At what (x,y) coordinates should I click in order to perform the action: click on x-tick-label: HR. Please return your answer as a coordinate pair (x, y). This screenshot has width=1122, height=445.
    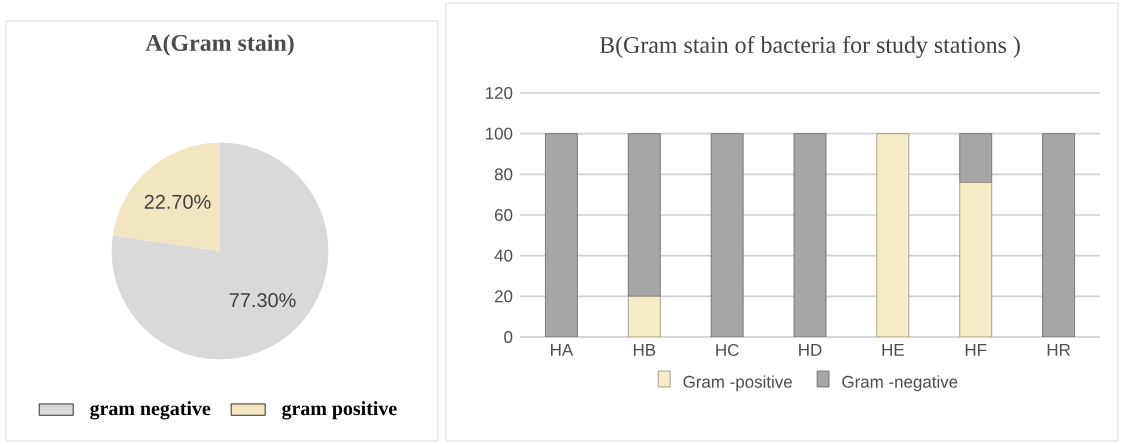
    Looking at the image, I should click on (1059, 350).